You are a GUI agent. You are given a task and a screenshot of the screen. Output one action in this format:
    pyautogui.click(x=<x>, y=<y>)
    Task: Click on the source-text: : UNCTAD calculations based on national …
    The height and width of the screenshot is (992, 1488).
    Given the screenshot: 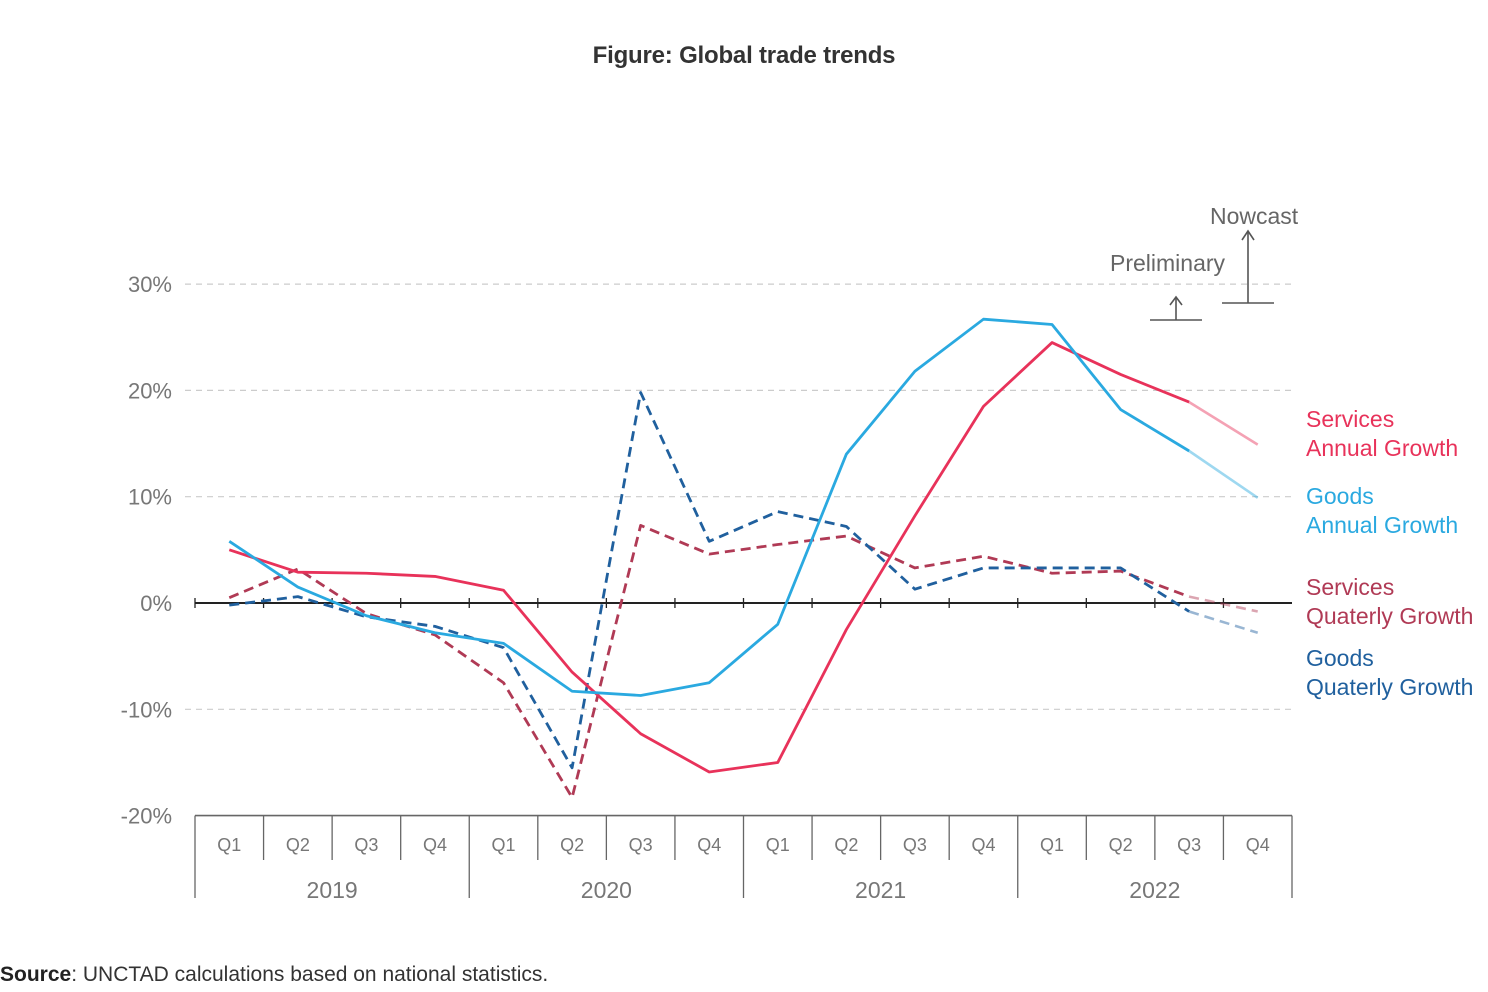 What is the action you would take?
    pyautogui.click(x=310, y=974)
    